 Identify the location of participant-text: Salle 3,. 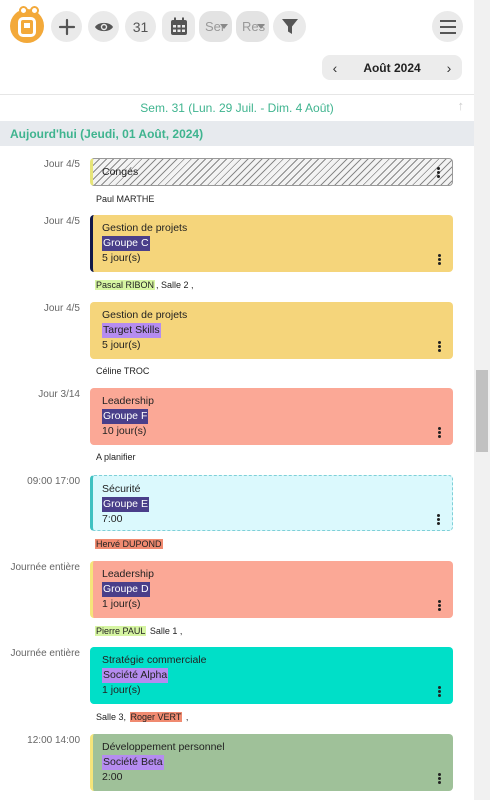
(112, 717).